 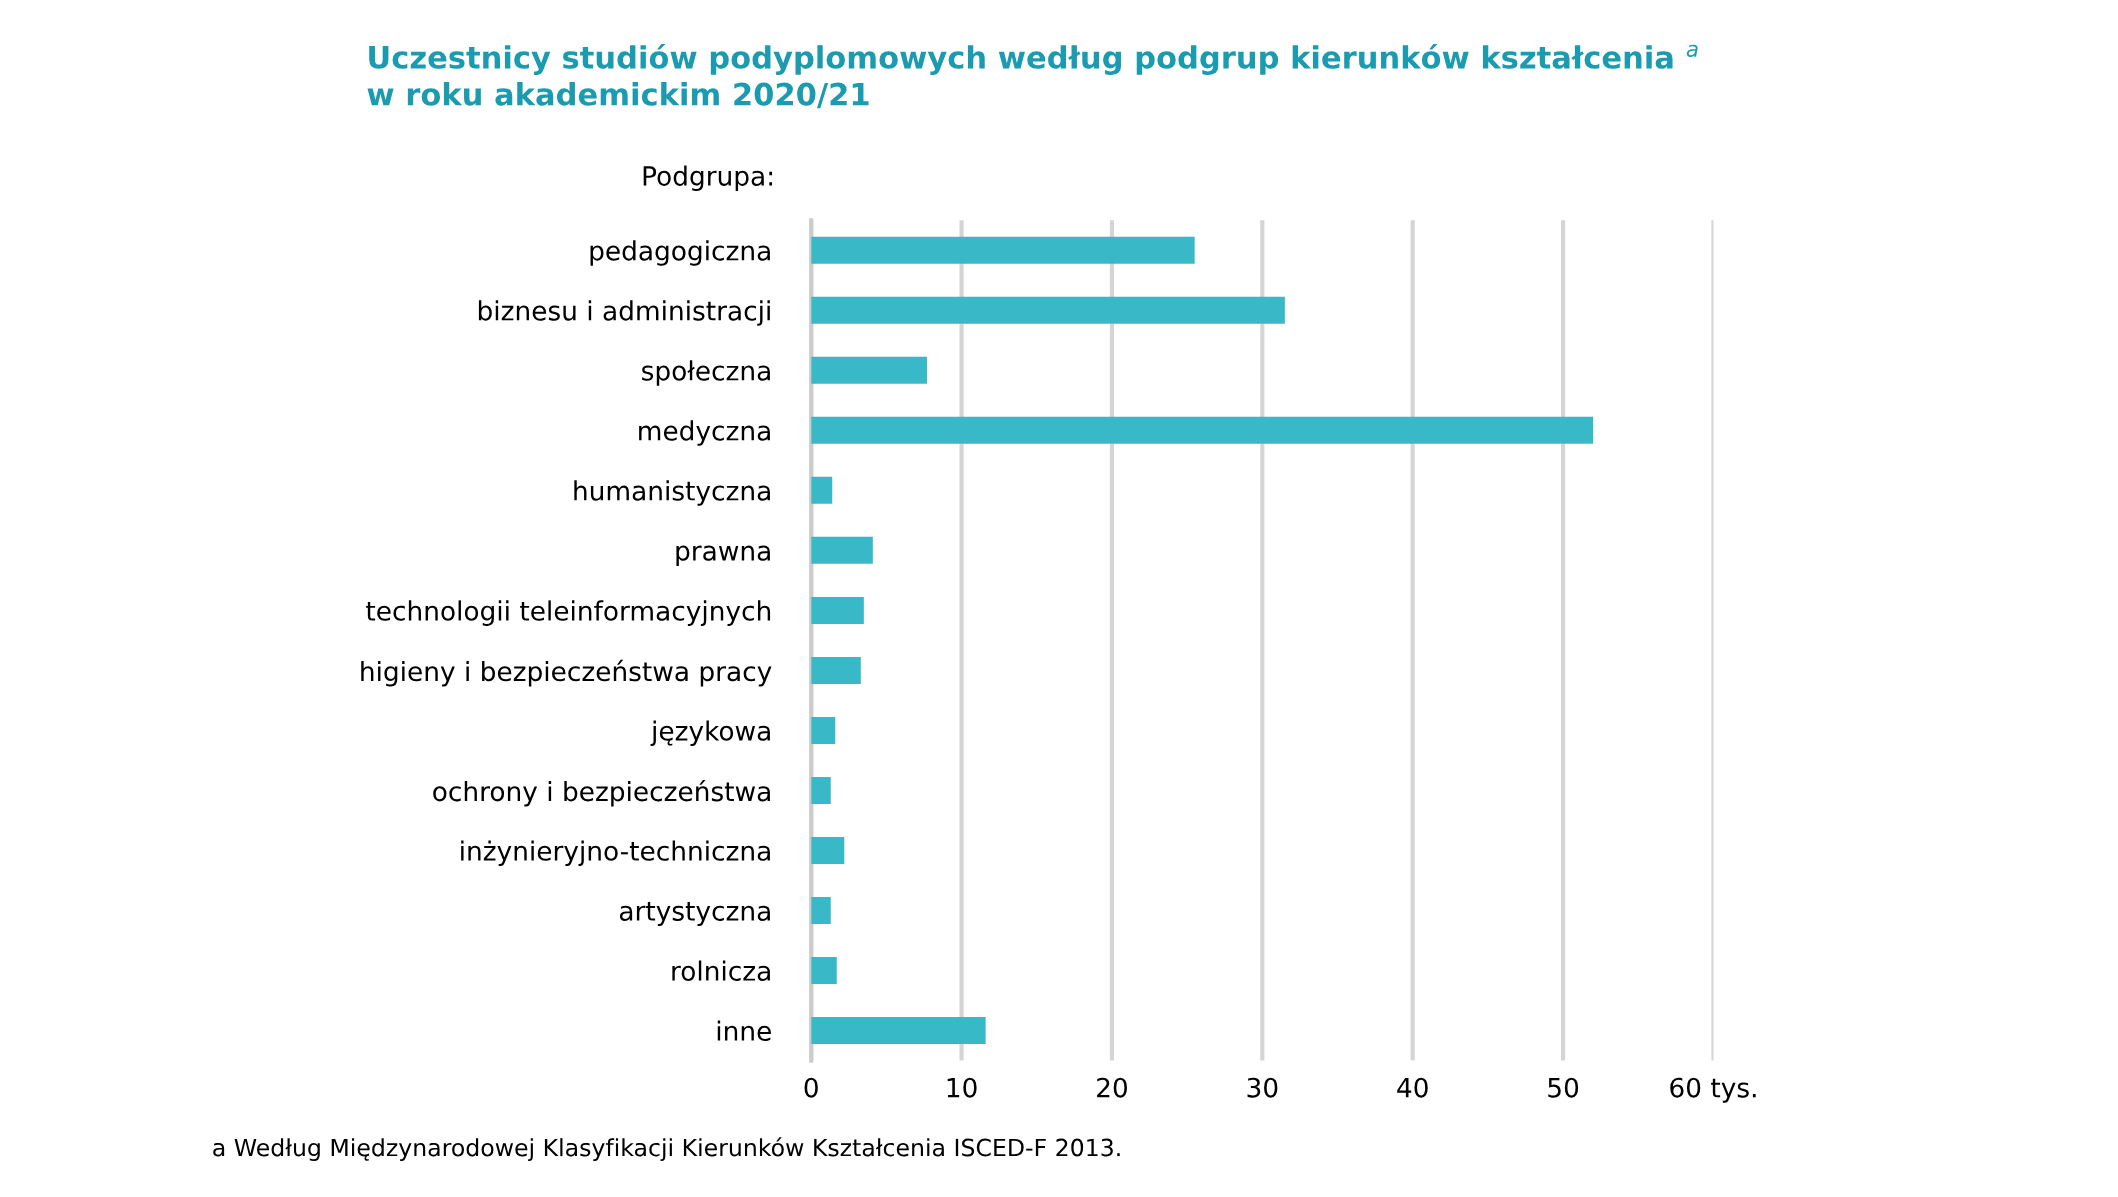 I want to click on y-tick-label: technologii teleinformacyjnych, so click(x=568, y=613).